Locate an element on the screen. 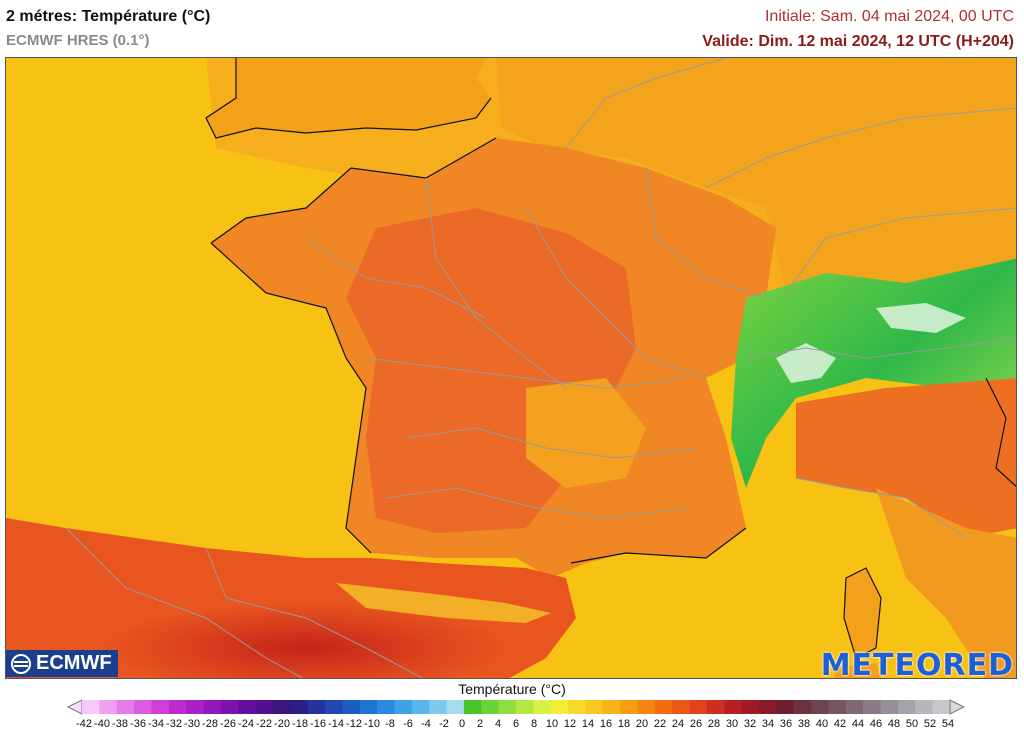 The height and width of the screenshot is (736, 1024). legend-tick-label: 0 is located at coordinates (462, 724).